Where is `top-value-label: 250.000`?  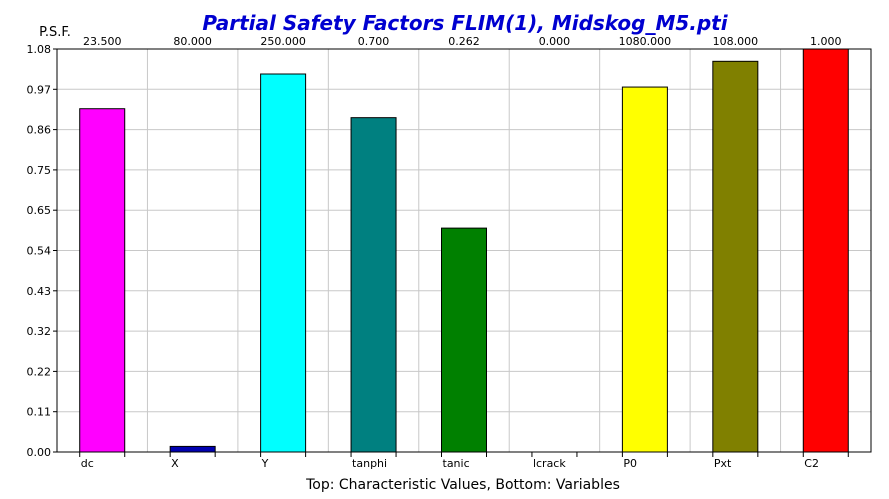
top-value-label: 250.000 is located at coordinates (283, 41).